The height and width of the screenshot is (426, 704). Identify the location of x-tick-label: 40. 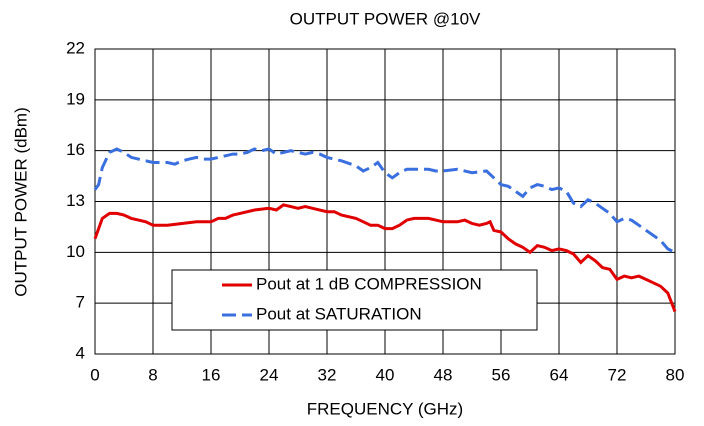
(385, 374).